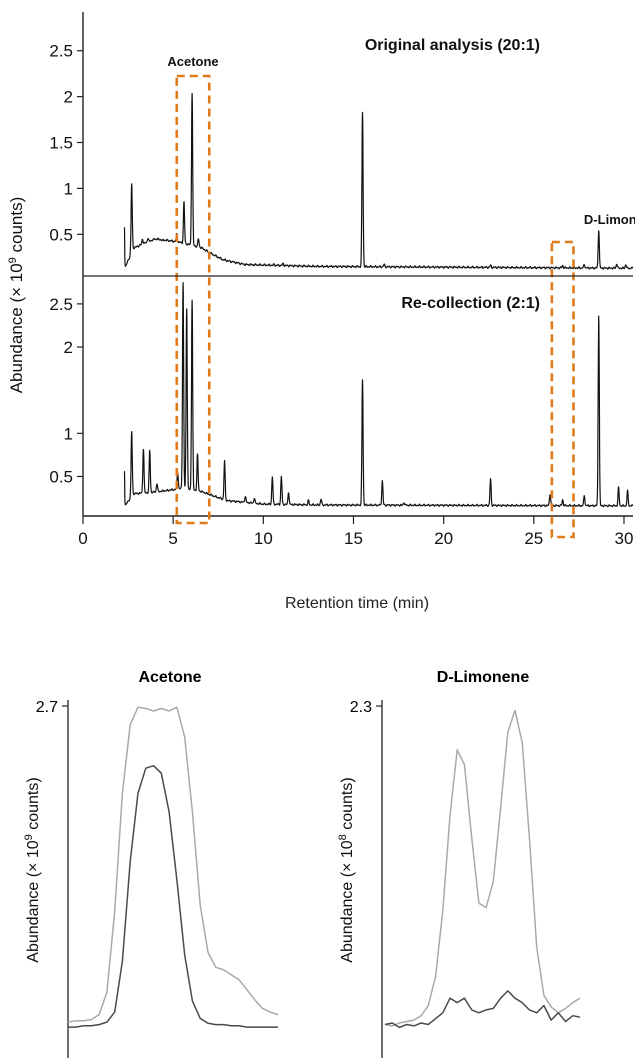 The height and width of the screenshot is (1060, 635). Describe the element at coordinates (483, 677) in the screenshot. I see `inset-title: D-Limonene` at that location.